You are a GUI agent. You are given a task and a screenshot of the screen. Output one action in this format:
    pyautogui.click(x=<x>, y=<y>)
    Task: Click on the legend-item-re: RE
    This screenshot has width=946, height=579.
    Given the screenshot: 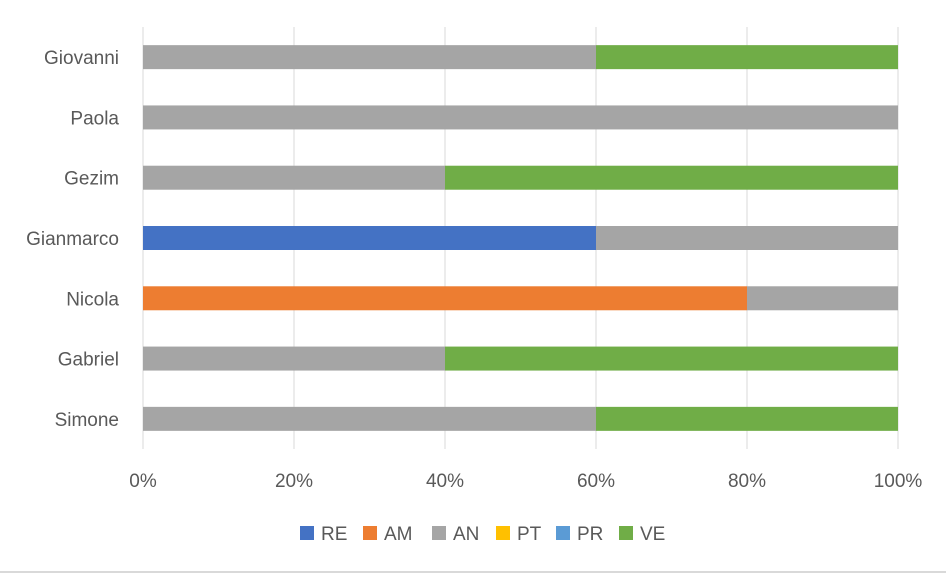 What is the action you would take?
    pyautogui.click(x=323, y=534)
    